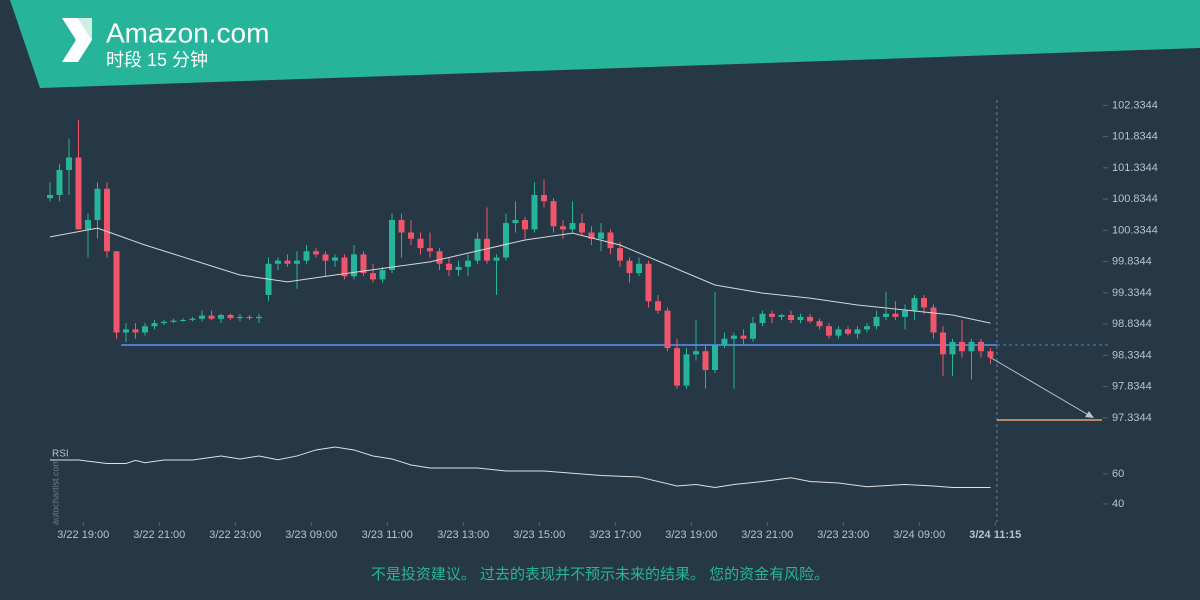 Image resolution: width=1200 pixels, height=600 pixels. What do you see at coordinates (1118, 474) in the screenshot?
I see `rsi-tick-label: 60` at bounding box center [1118, 474].